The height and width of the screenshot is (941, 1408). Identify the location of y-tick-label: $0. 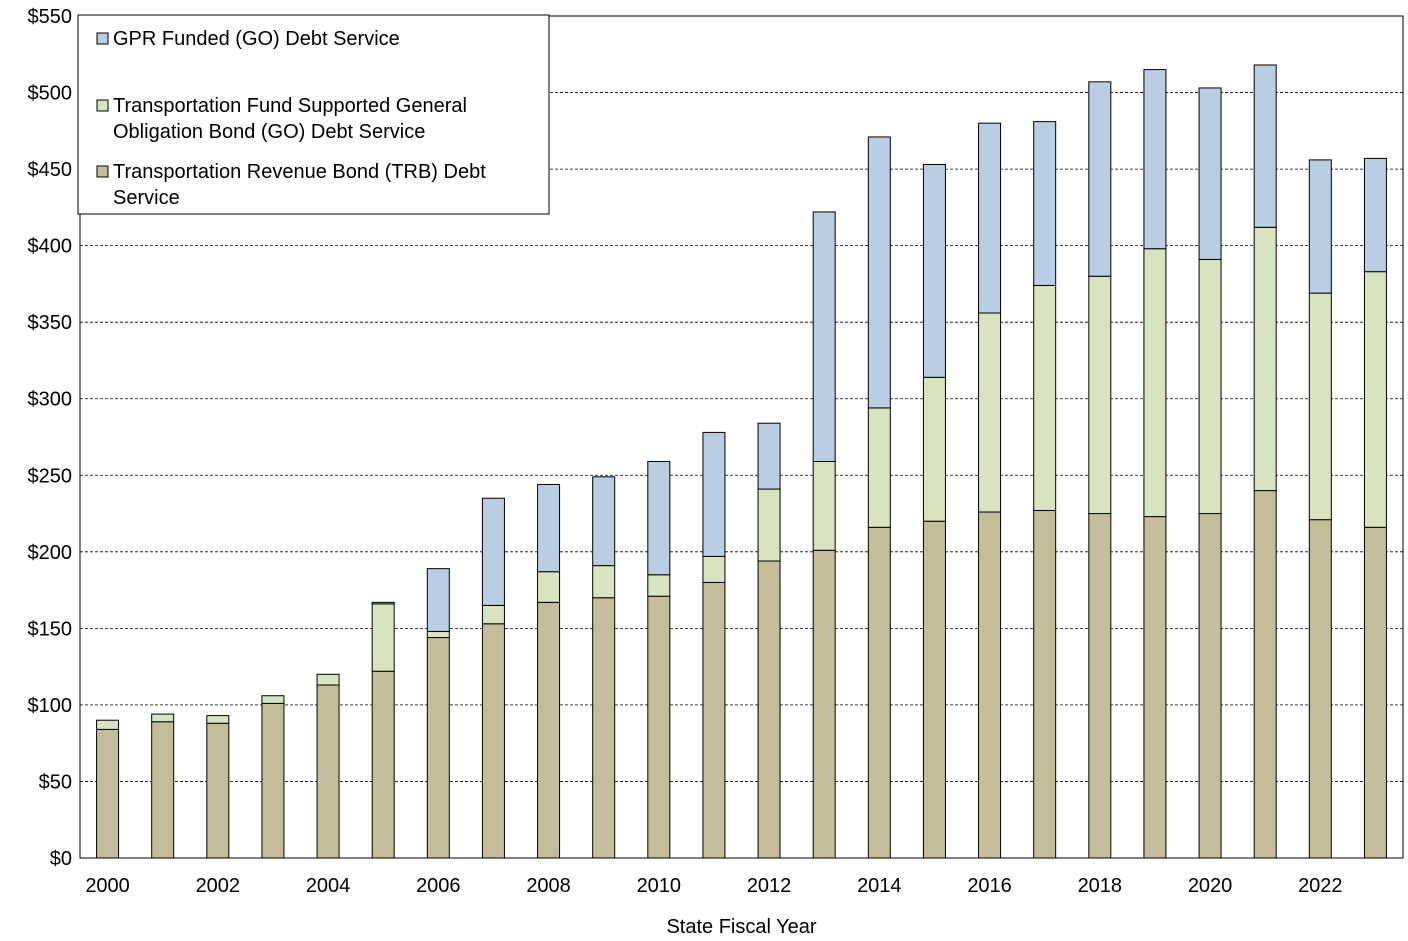
(61, 859).